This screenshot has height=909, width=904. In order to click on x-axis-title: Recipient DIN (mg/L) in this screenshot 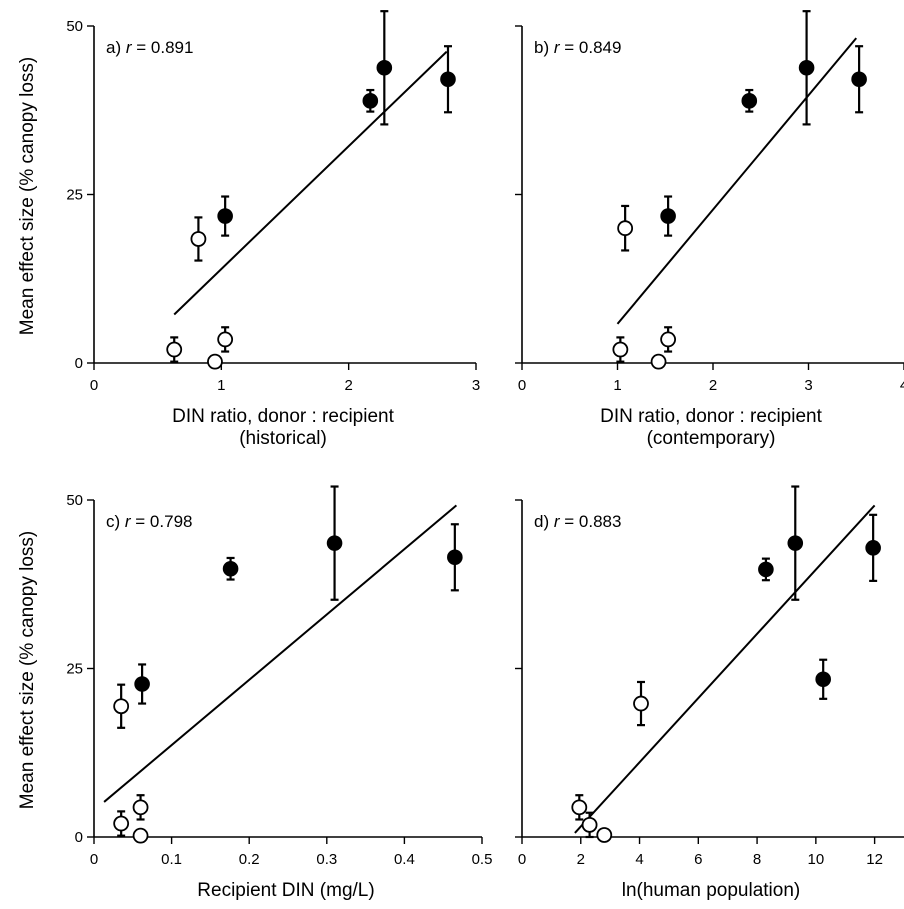, I will do `click(285, 890)`.